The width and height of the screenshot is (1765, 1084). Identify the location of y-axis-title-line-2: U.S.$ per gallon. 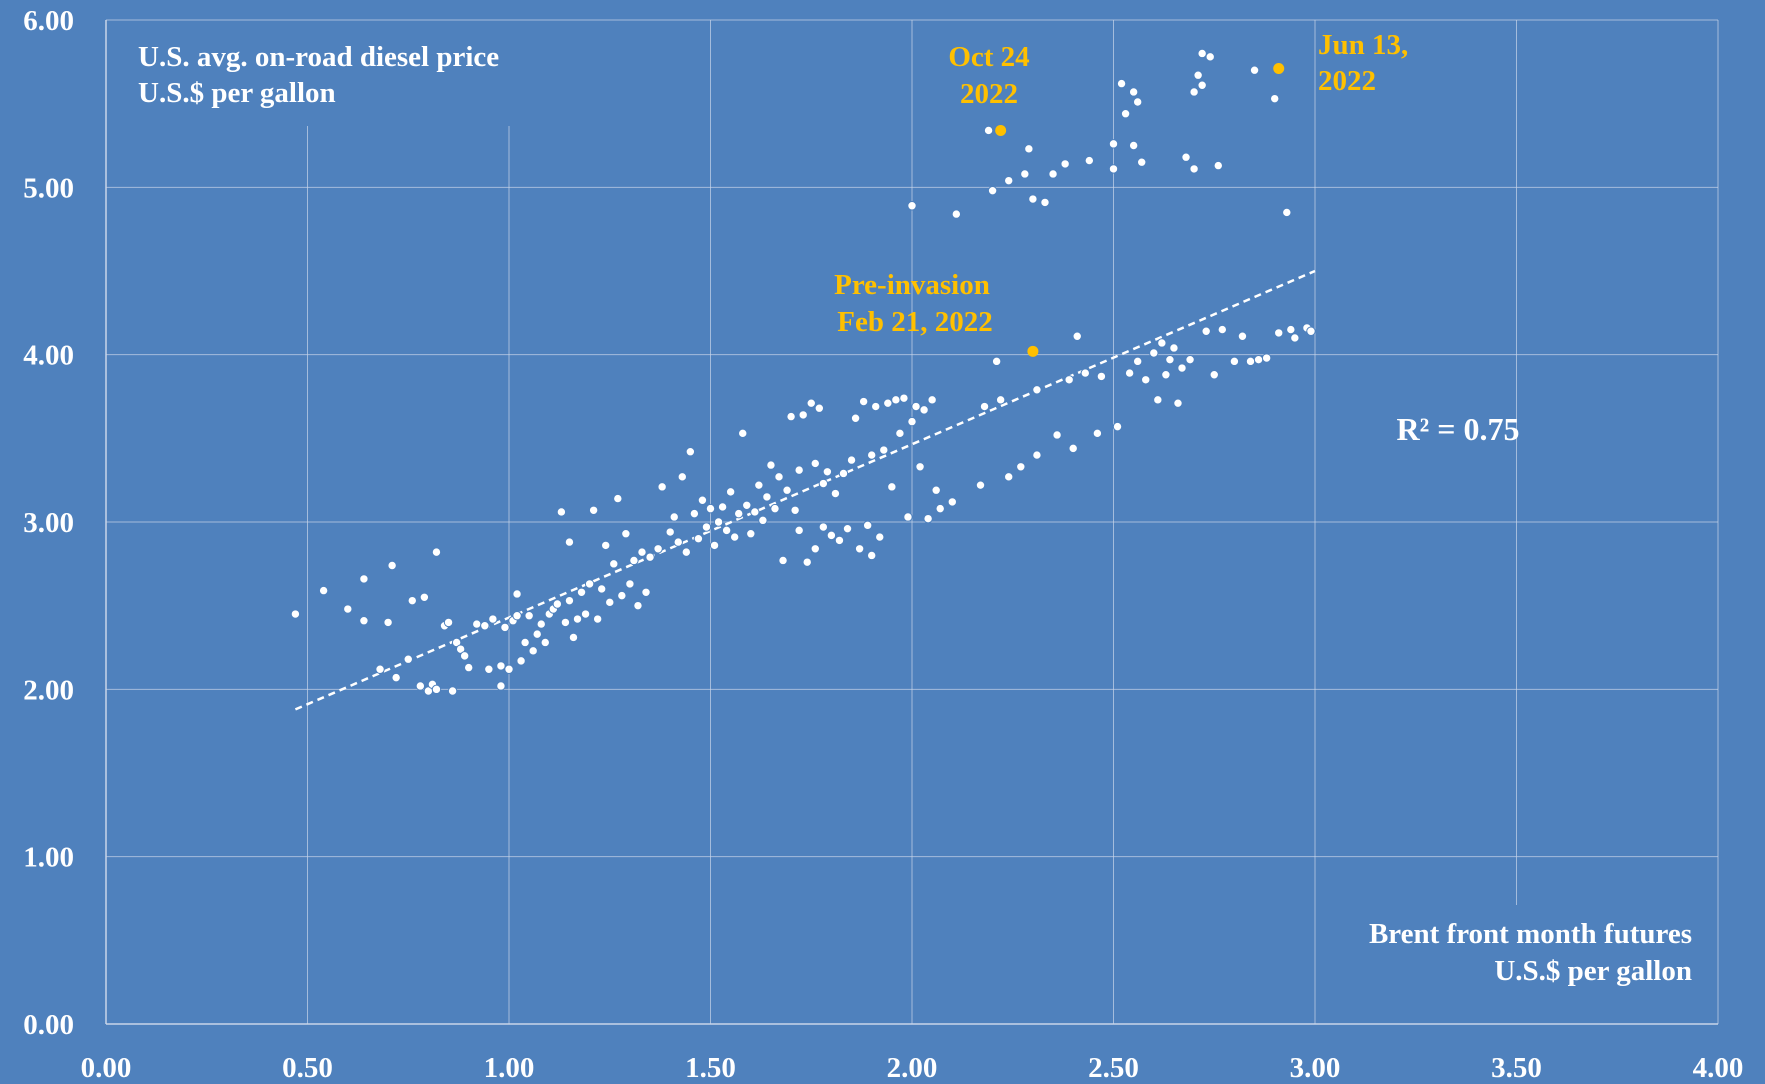
(237, 93).